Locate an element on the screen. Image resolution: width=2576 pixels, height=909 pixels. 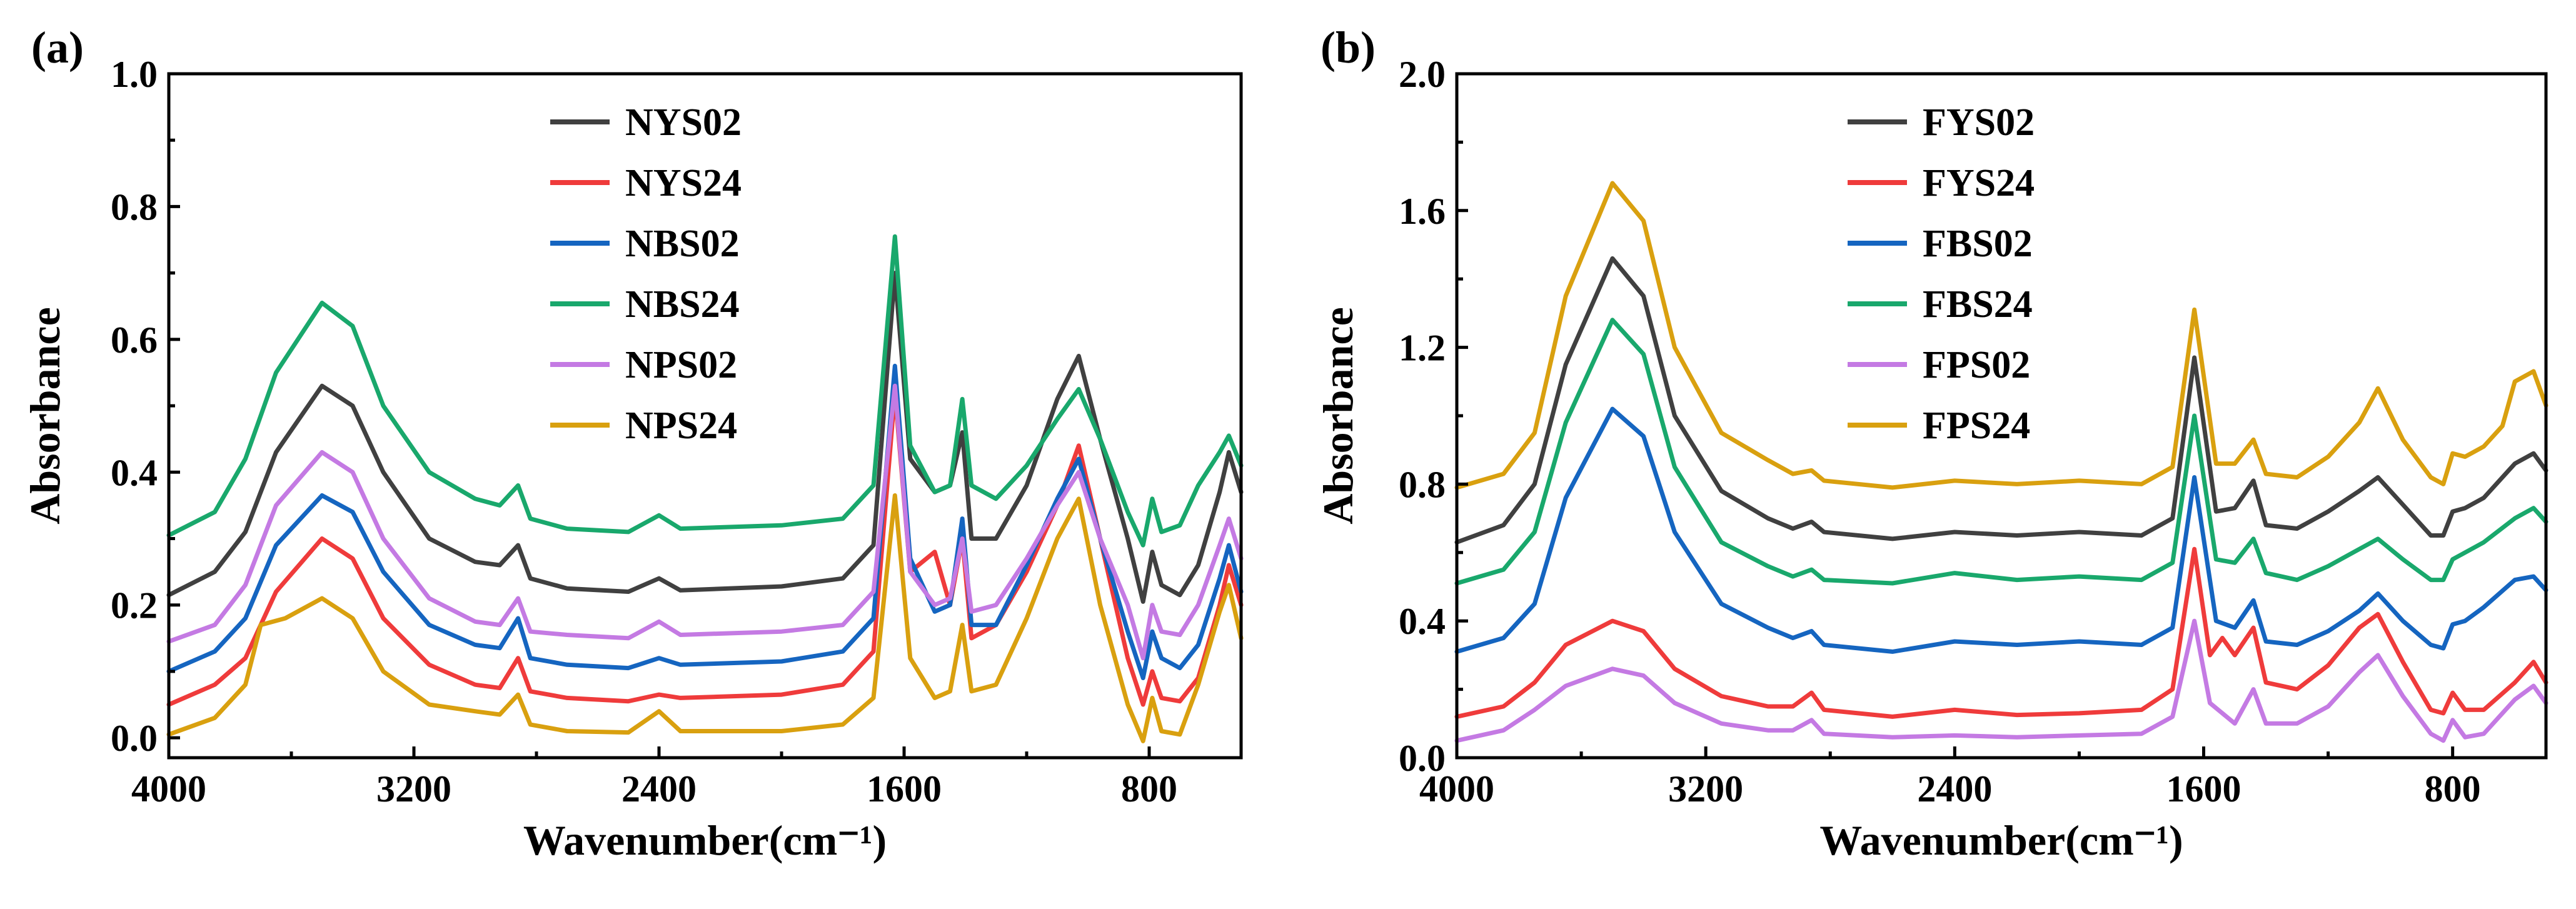
series-line-nps24 is located at coordinates (705, 618).